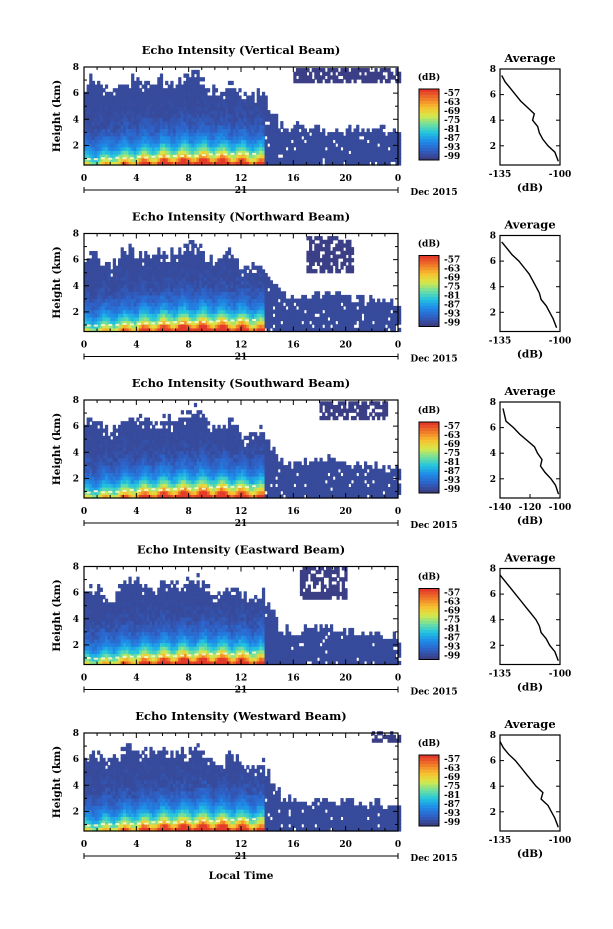 Image resolution: width=613 pixels, height=929 pixels. What do you see at coordinates (429, 290) in the screenshot?
I see `colorbar-segment` at bounding box center [429, 290].